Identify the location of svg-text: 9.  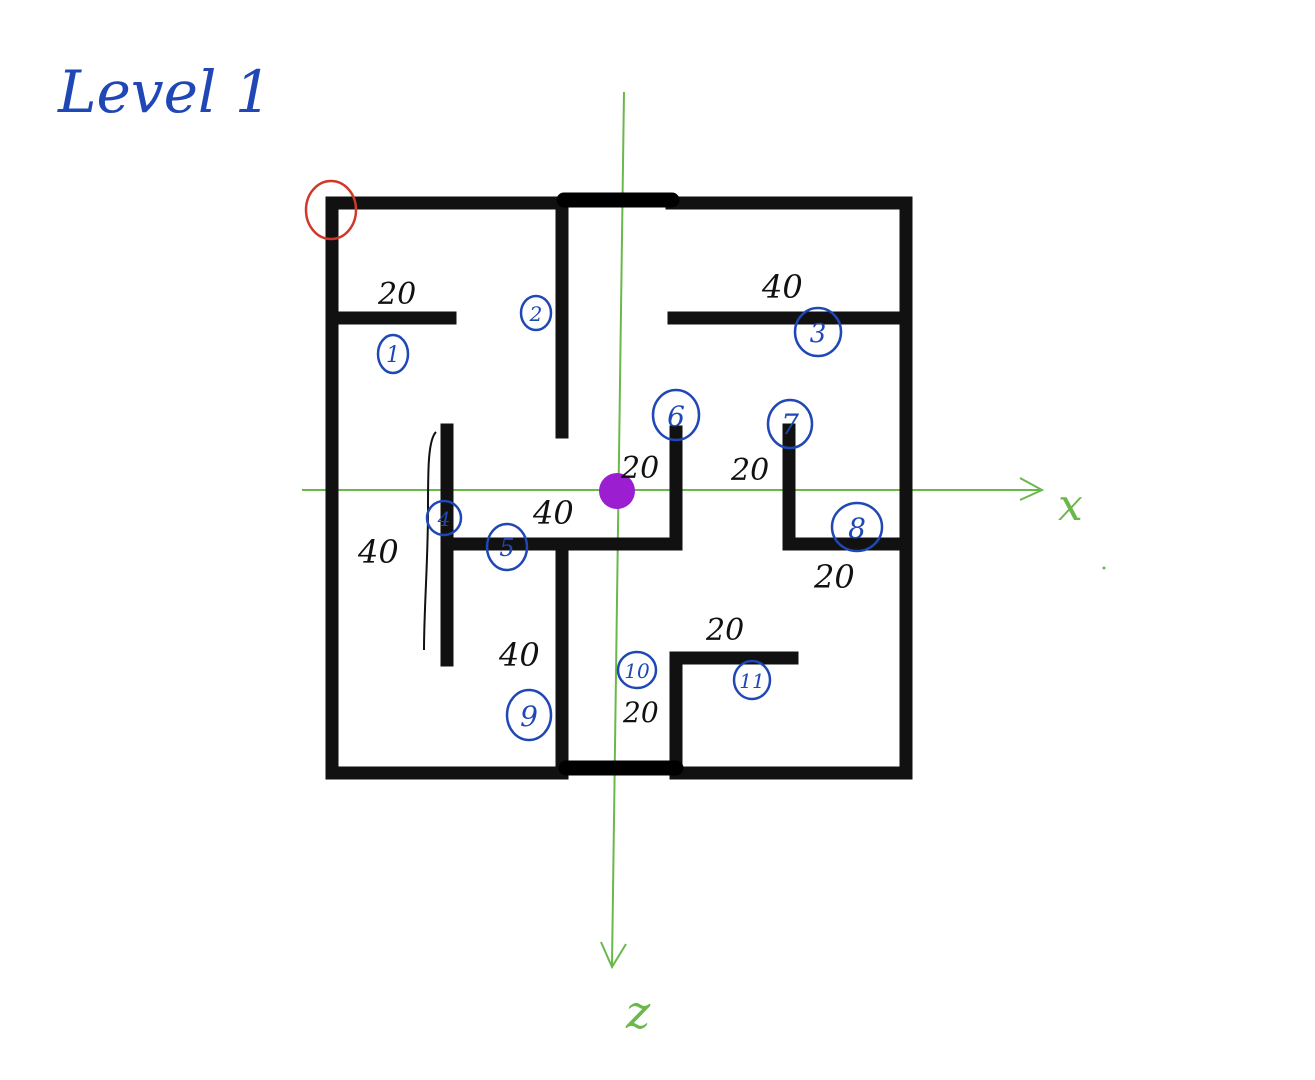
(529, 716).